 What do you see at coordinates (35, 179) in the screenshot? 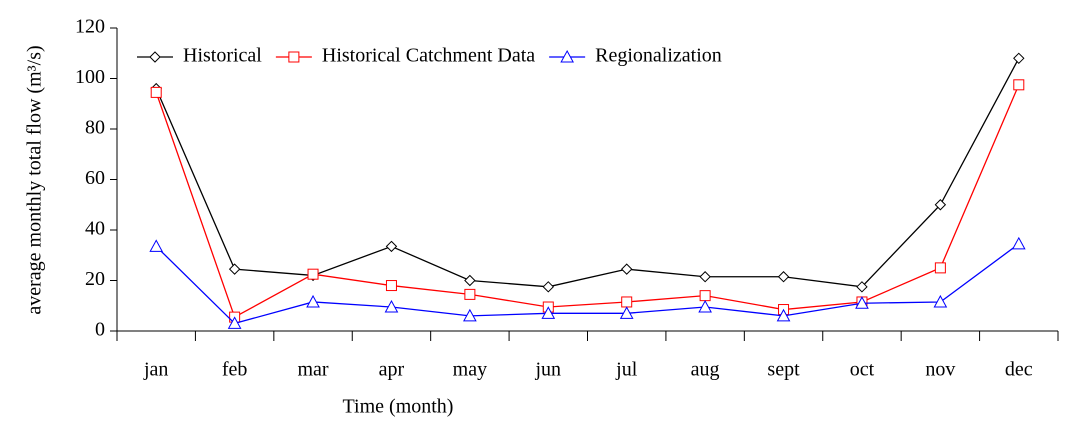
I see `y-axis-label: average monthly total flow (m³/s)` at bounding box center [35, 179].